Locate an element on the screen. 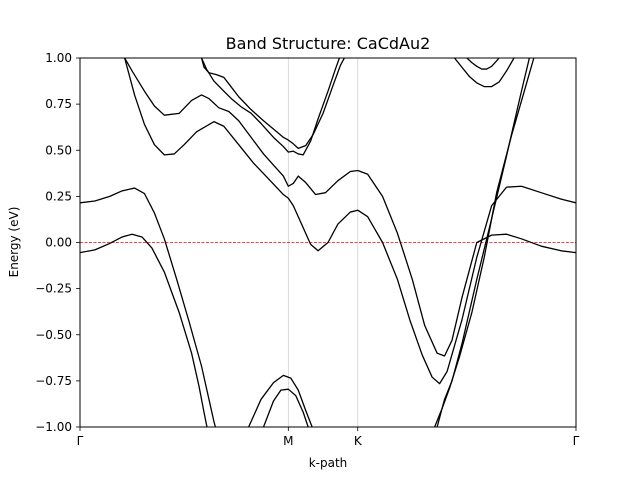  y-tick-label-2: −0.50 is located at coordinates (53, 335).